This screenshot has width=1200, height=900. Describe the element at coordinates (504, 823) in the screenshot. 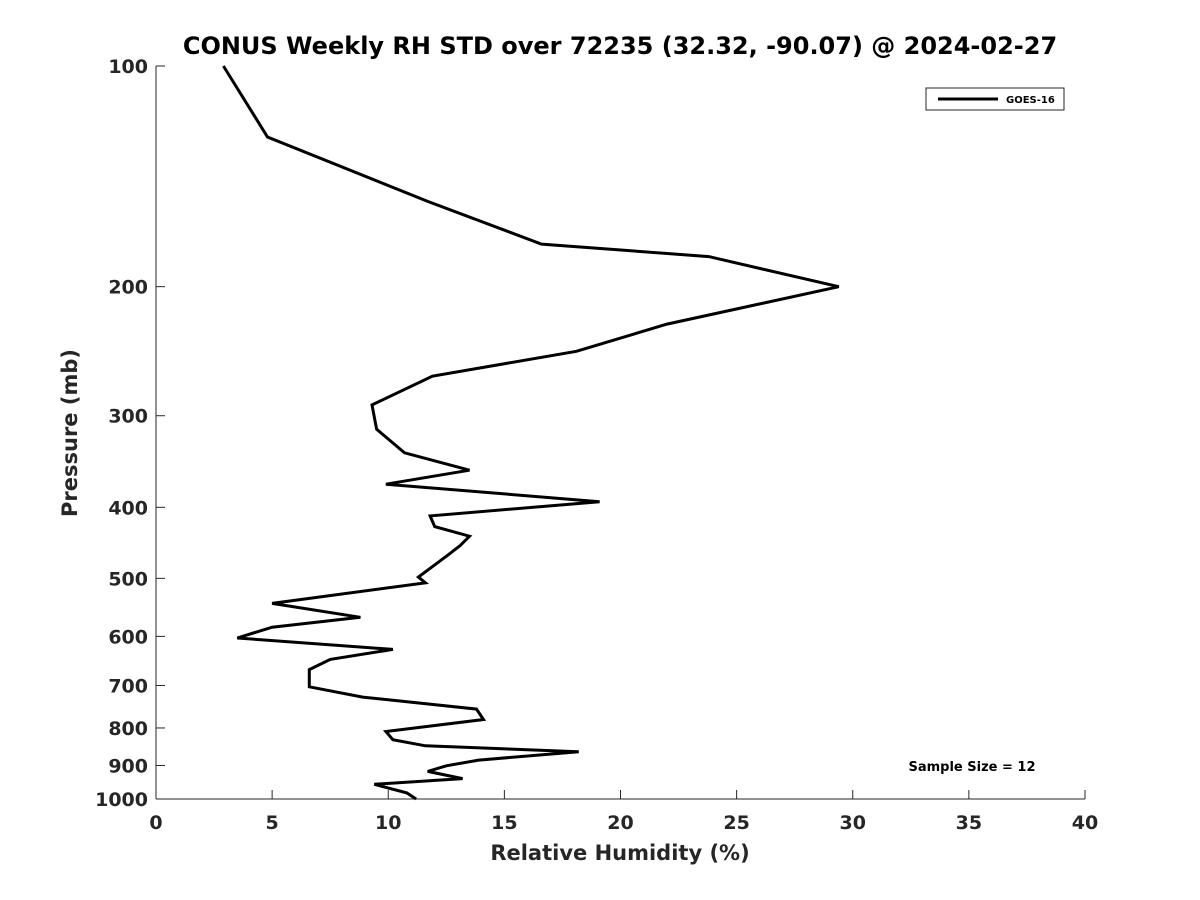

I see `x-tick-label: 15` at that location.